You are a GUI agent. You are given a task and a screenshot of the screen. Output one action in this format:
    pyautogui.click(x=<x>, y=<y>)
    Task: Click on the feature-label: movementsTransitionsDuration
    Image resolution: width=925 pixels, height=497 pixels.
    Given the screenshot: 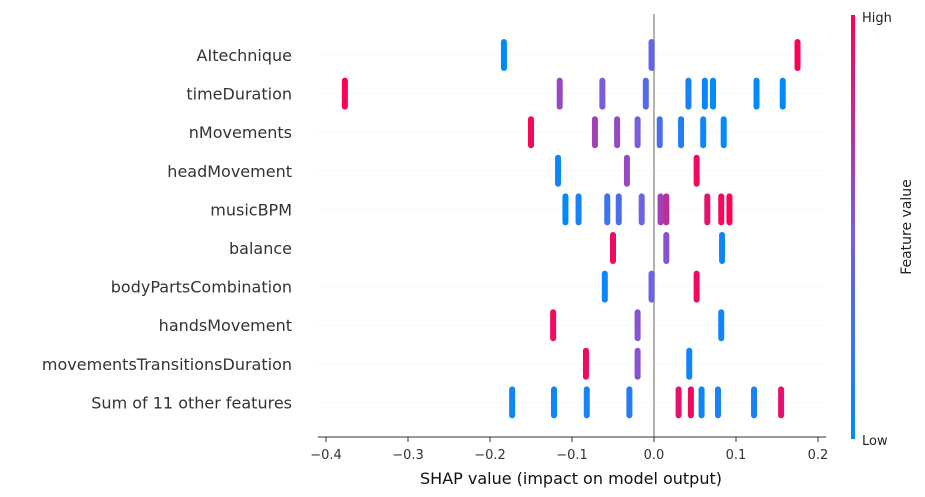 What is the action you would take?
    pyautogui.click(x=167, y=364)
    